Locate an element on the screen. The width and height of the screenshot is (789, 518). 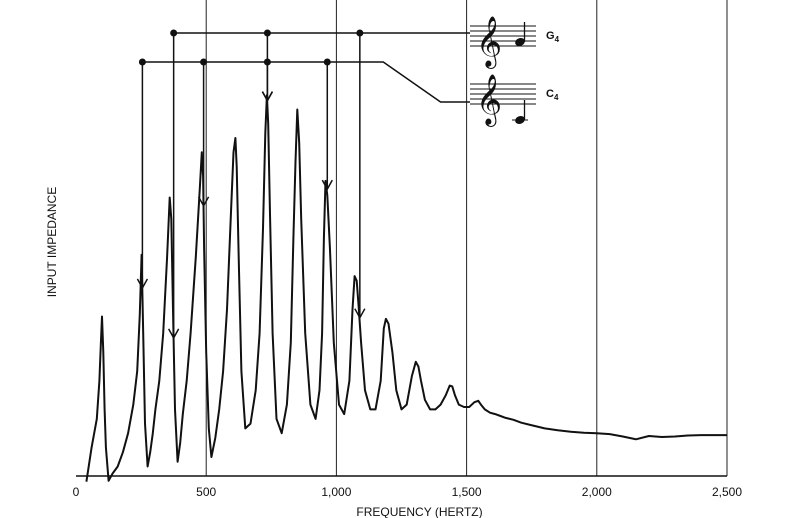
x-tick-label: 0 is located at coordinates (76, 492).